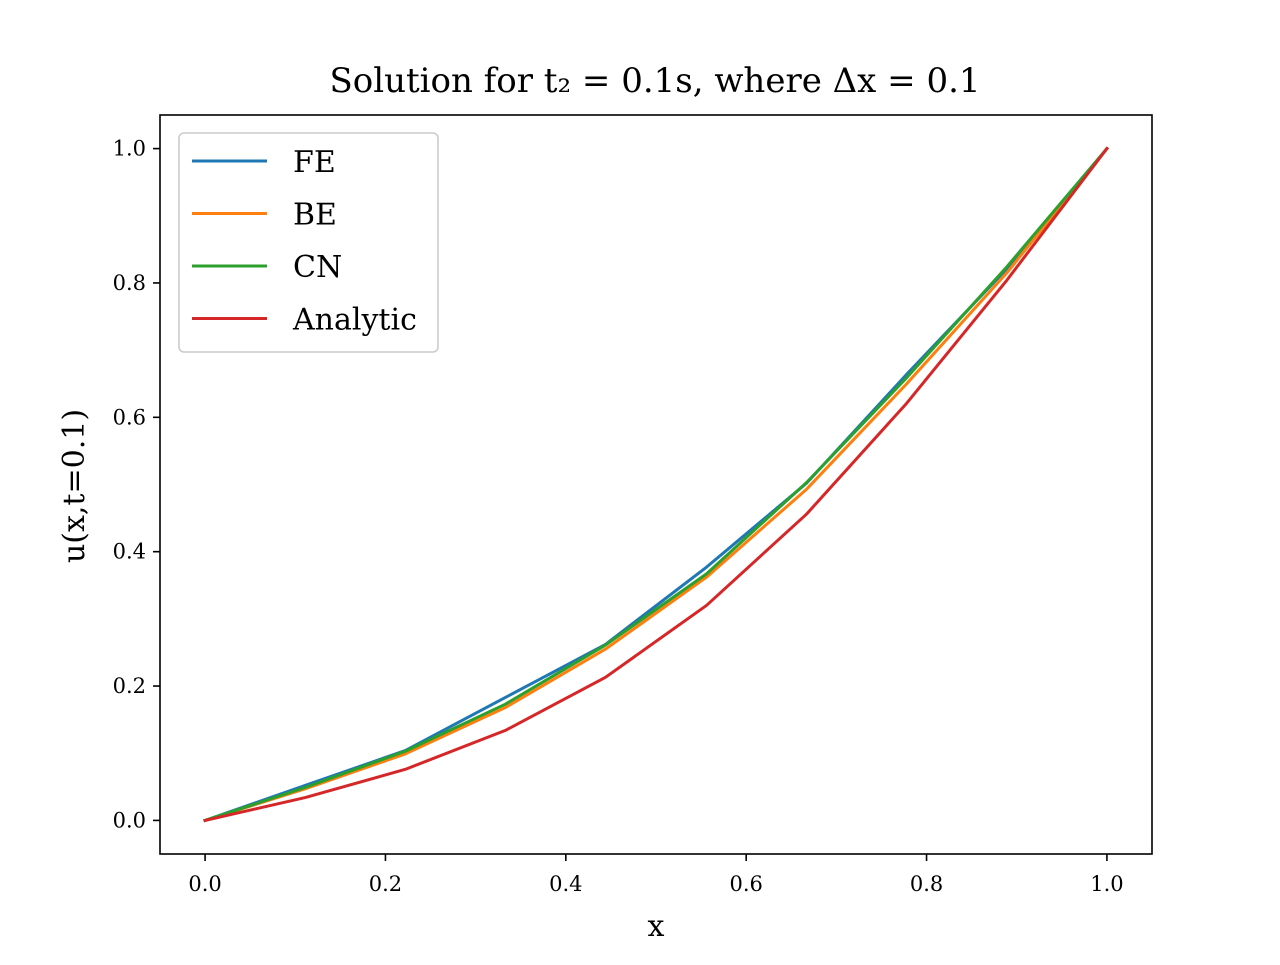 The image size is (1280, 965). What do you see at coordinates (656, 926) in the screenshot?
I see `x-axis-label: x` at bounding box center [656, 926].